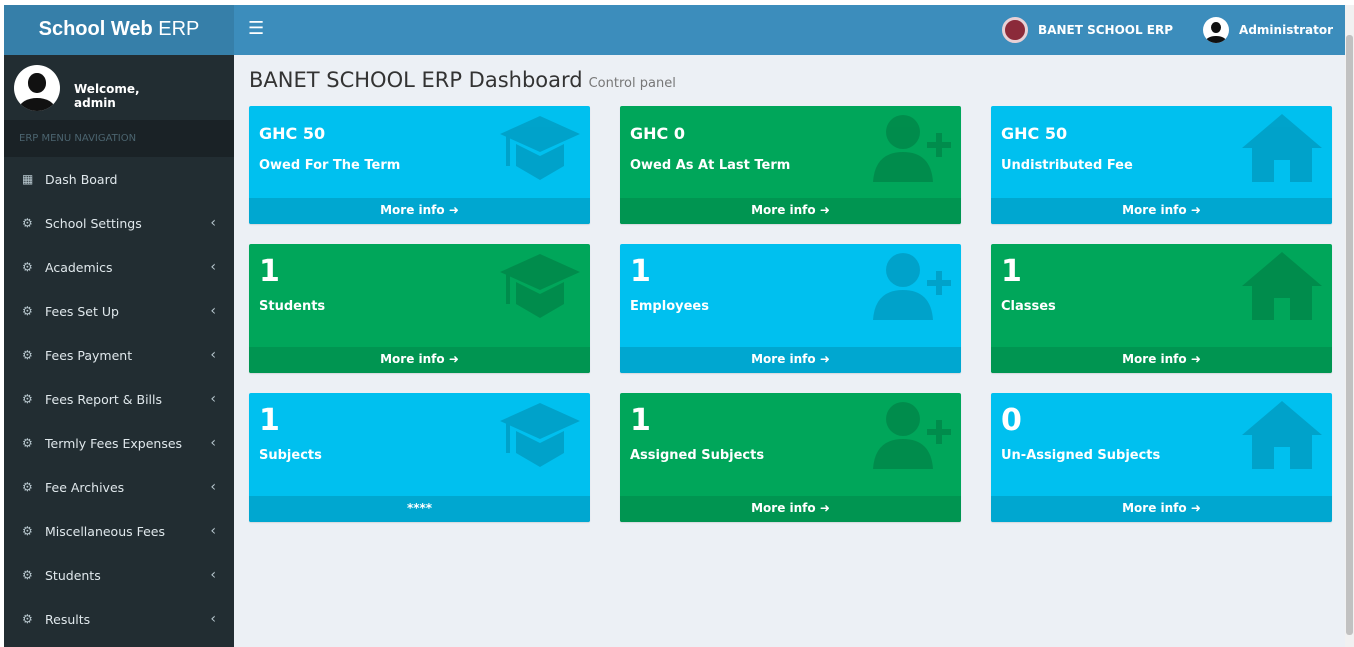  Describe the element at coordinates (37, 88) in the screenshot. I see `avatar` at that location.